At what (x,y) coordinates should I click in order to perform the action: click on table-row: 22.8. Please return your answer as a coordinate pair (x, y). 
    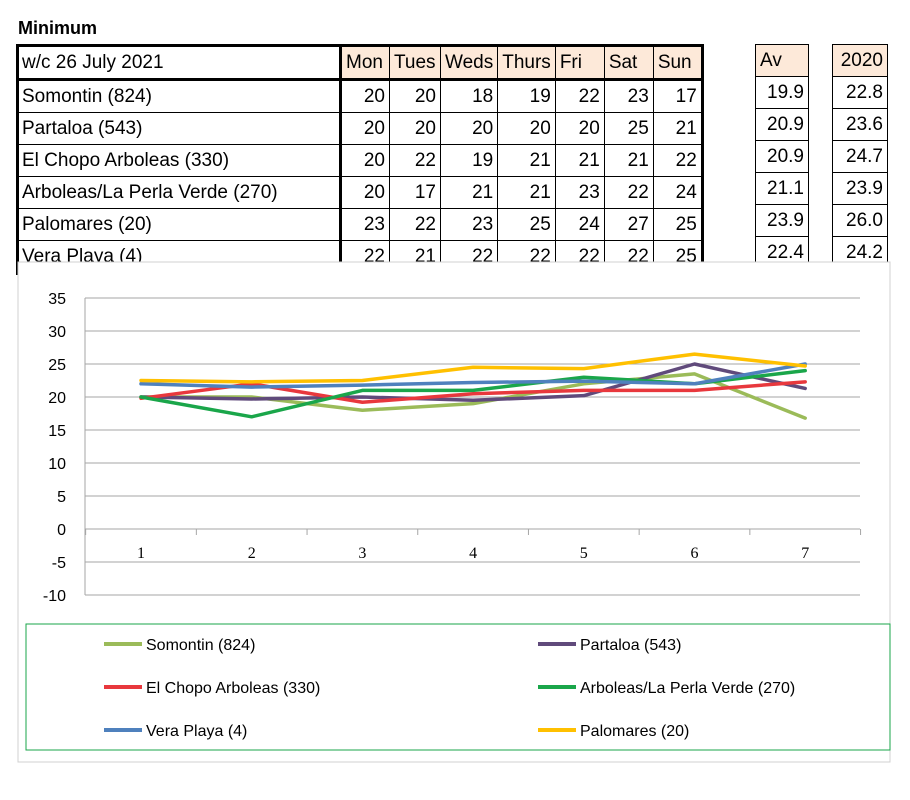
    Looking at the image, I should click on (860, 92).